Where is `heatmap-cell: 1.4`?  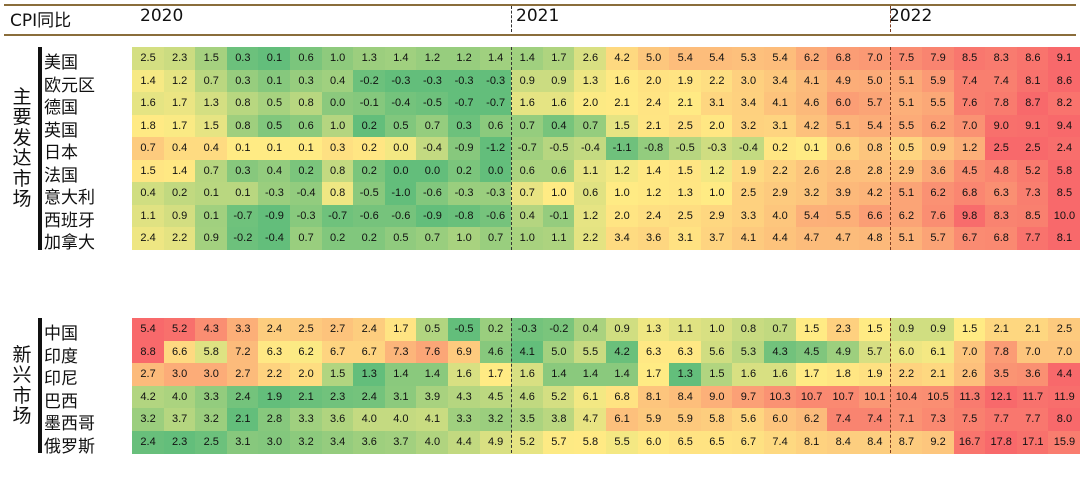 heatmap-cell: 1.4 is located at coordinates (179, 171).